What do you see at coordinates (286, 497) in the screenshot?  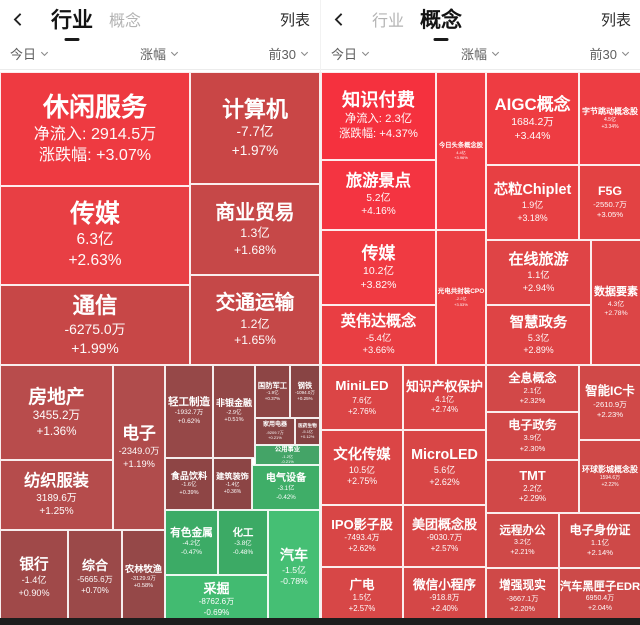 I see `tile-change-percent: -0.42%` at bounding box center [286, 497].